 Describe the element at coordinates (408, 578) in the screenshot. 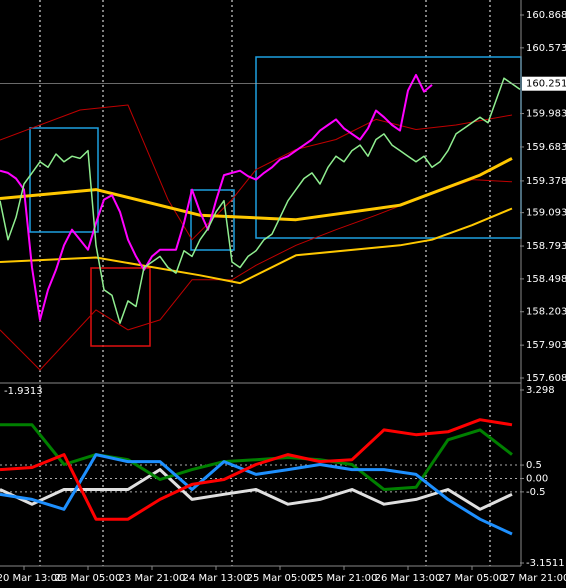

I see `x-tick-label: 26 Mar 13:00` at that location.